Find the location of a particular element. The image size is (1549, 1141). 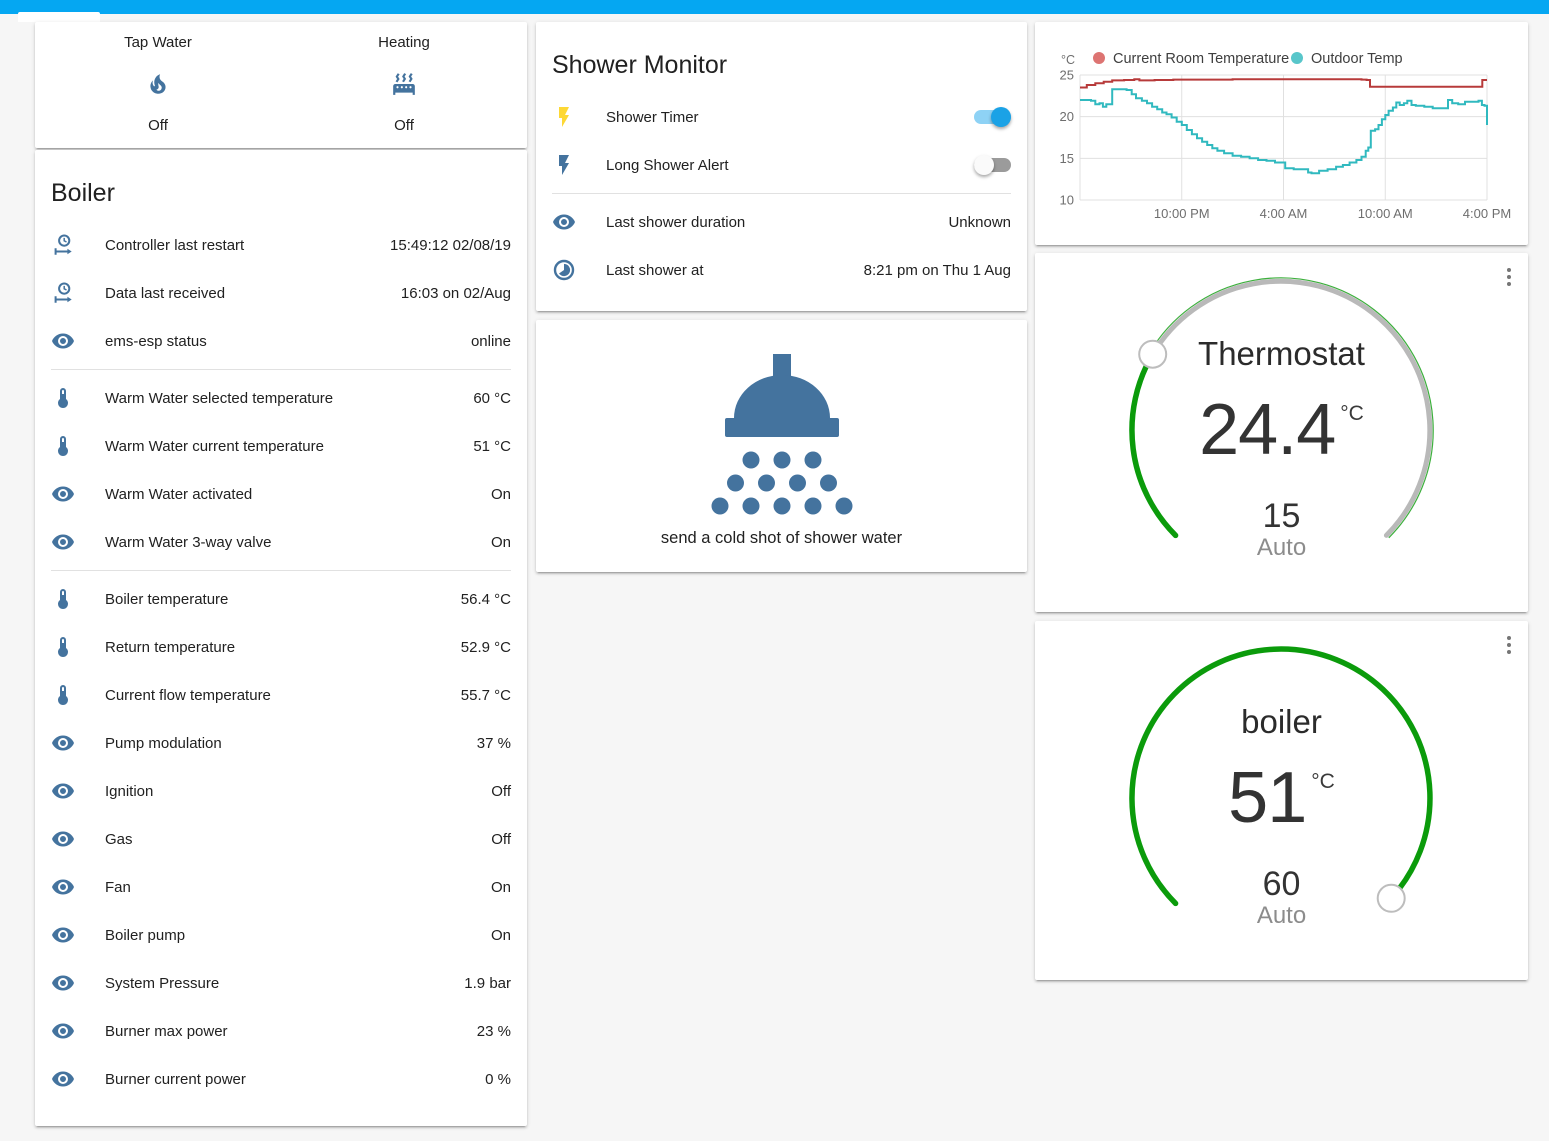

gauge-current-temp: 24.4 °C is located at coordinates (1281, 430).